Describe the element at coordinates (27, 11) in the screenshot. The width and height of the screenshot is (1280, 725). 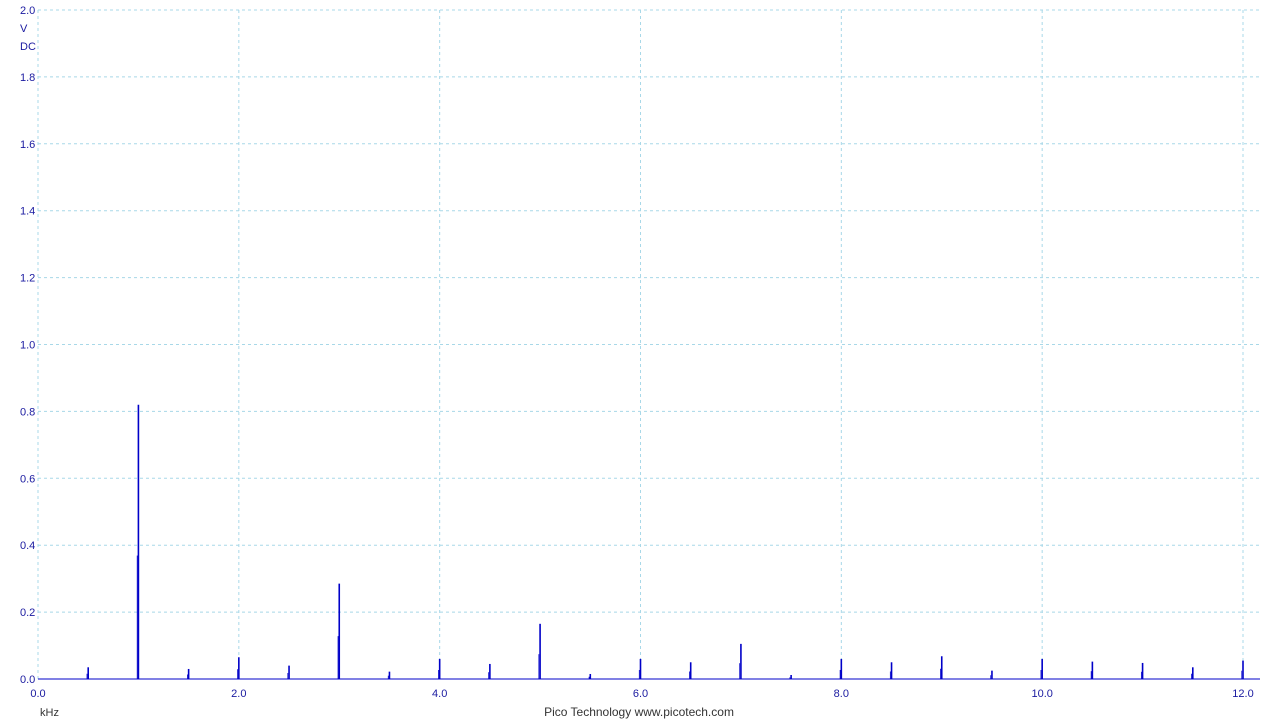
I see `y-tick-label: 2.0` at that location.